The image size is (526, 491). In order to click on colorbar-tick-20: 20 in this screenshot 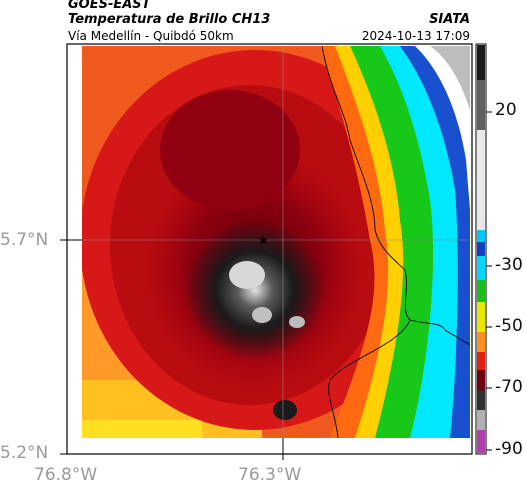, I will do `click(506, 110)`.